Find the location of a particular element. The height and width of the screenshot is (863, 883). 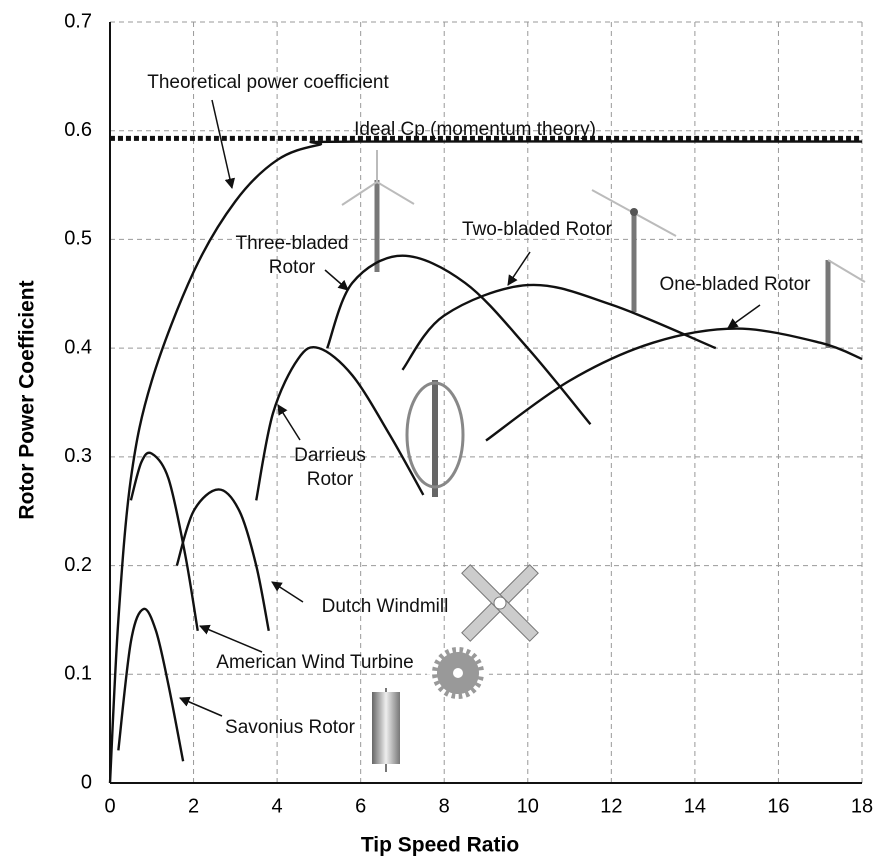

fan-hub is located at coordinates (458, 673).